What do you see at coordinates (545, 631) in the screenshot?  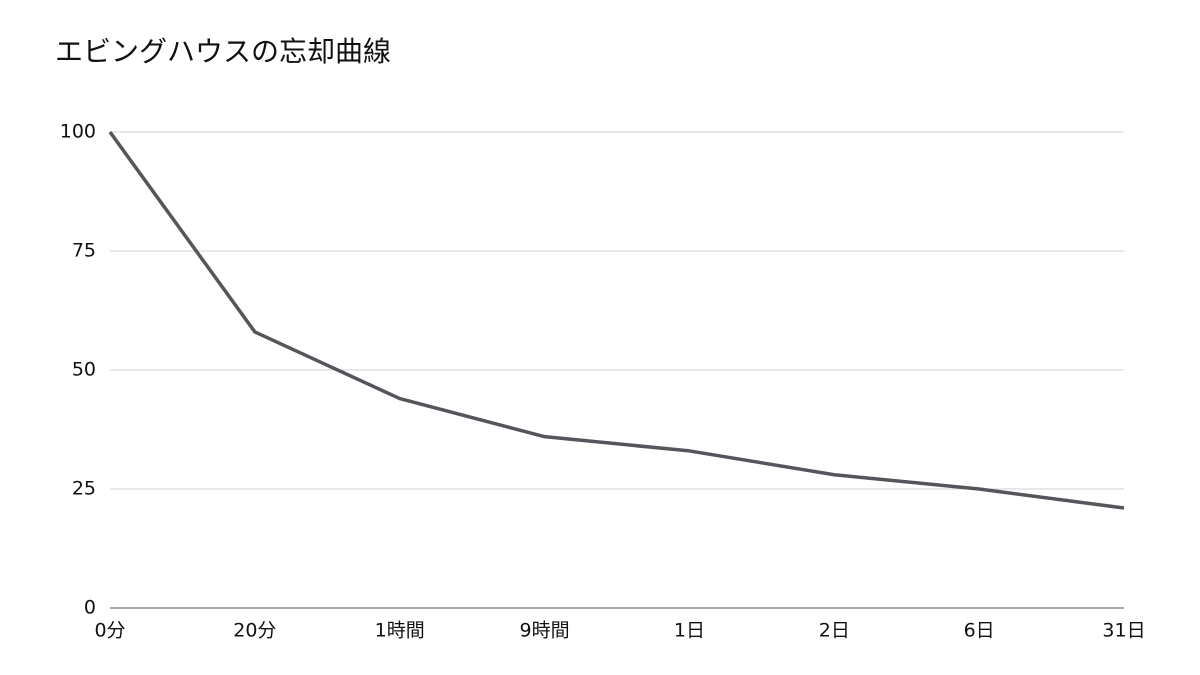 I see `x-tick-label: 9時間` at bounding box center [545, 631].